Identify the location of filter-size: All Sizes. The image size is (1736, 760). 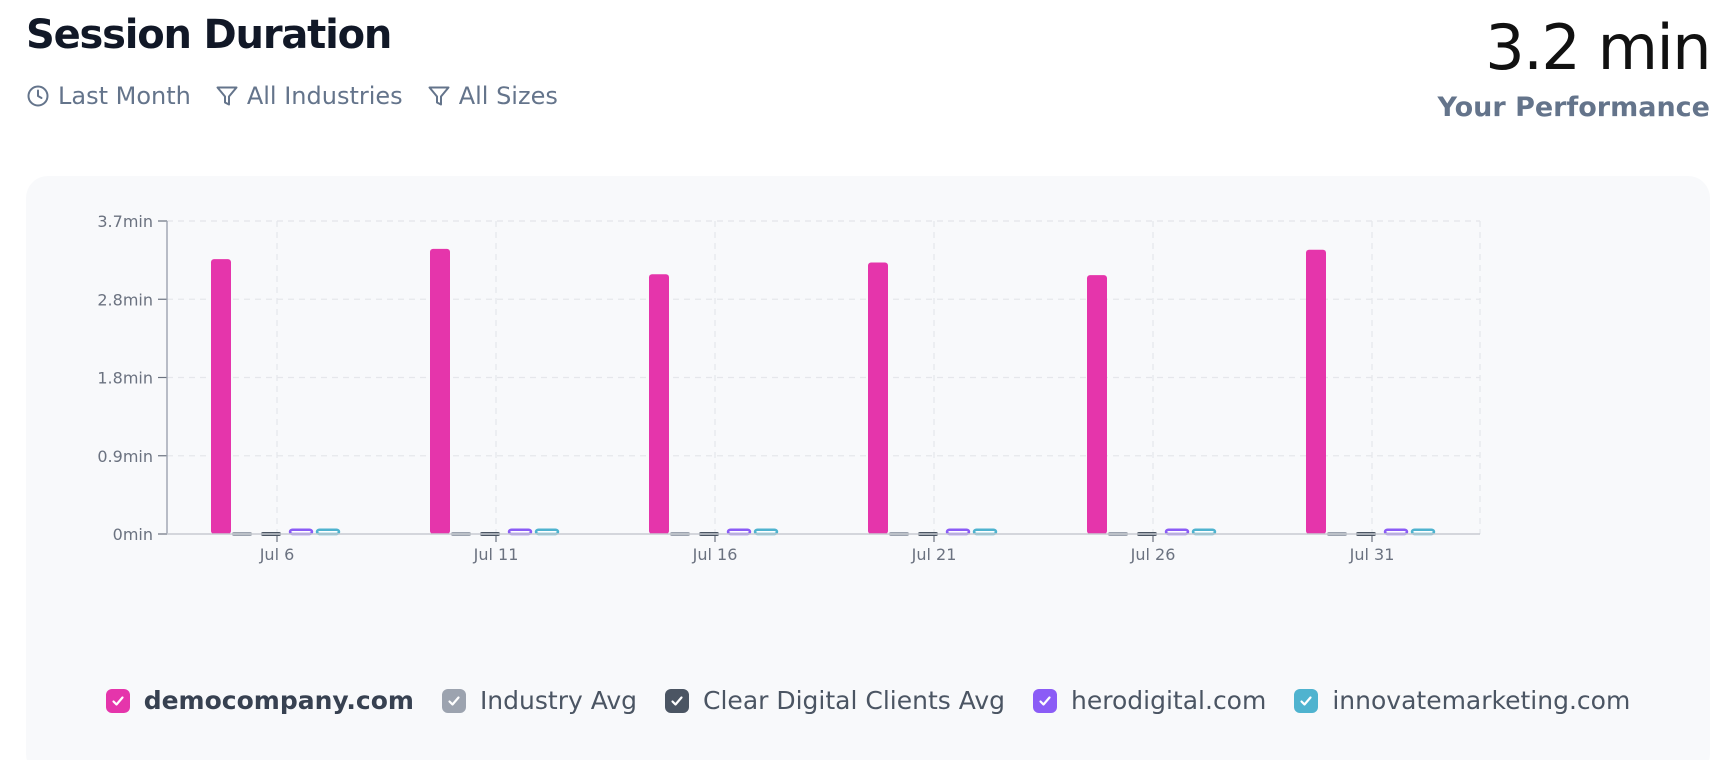
(492, 96).